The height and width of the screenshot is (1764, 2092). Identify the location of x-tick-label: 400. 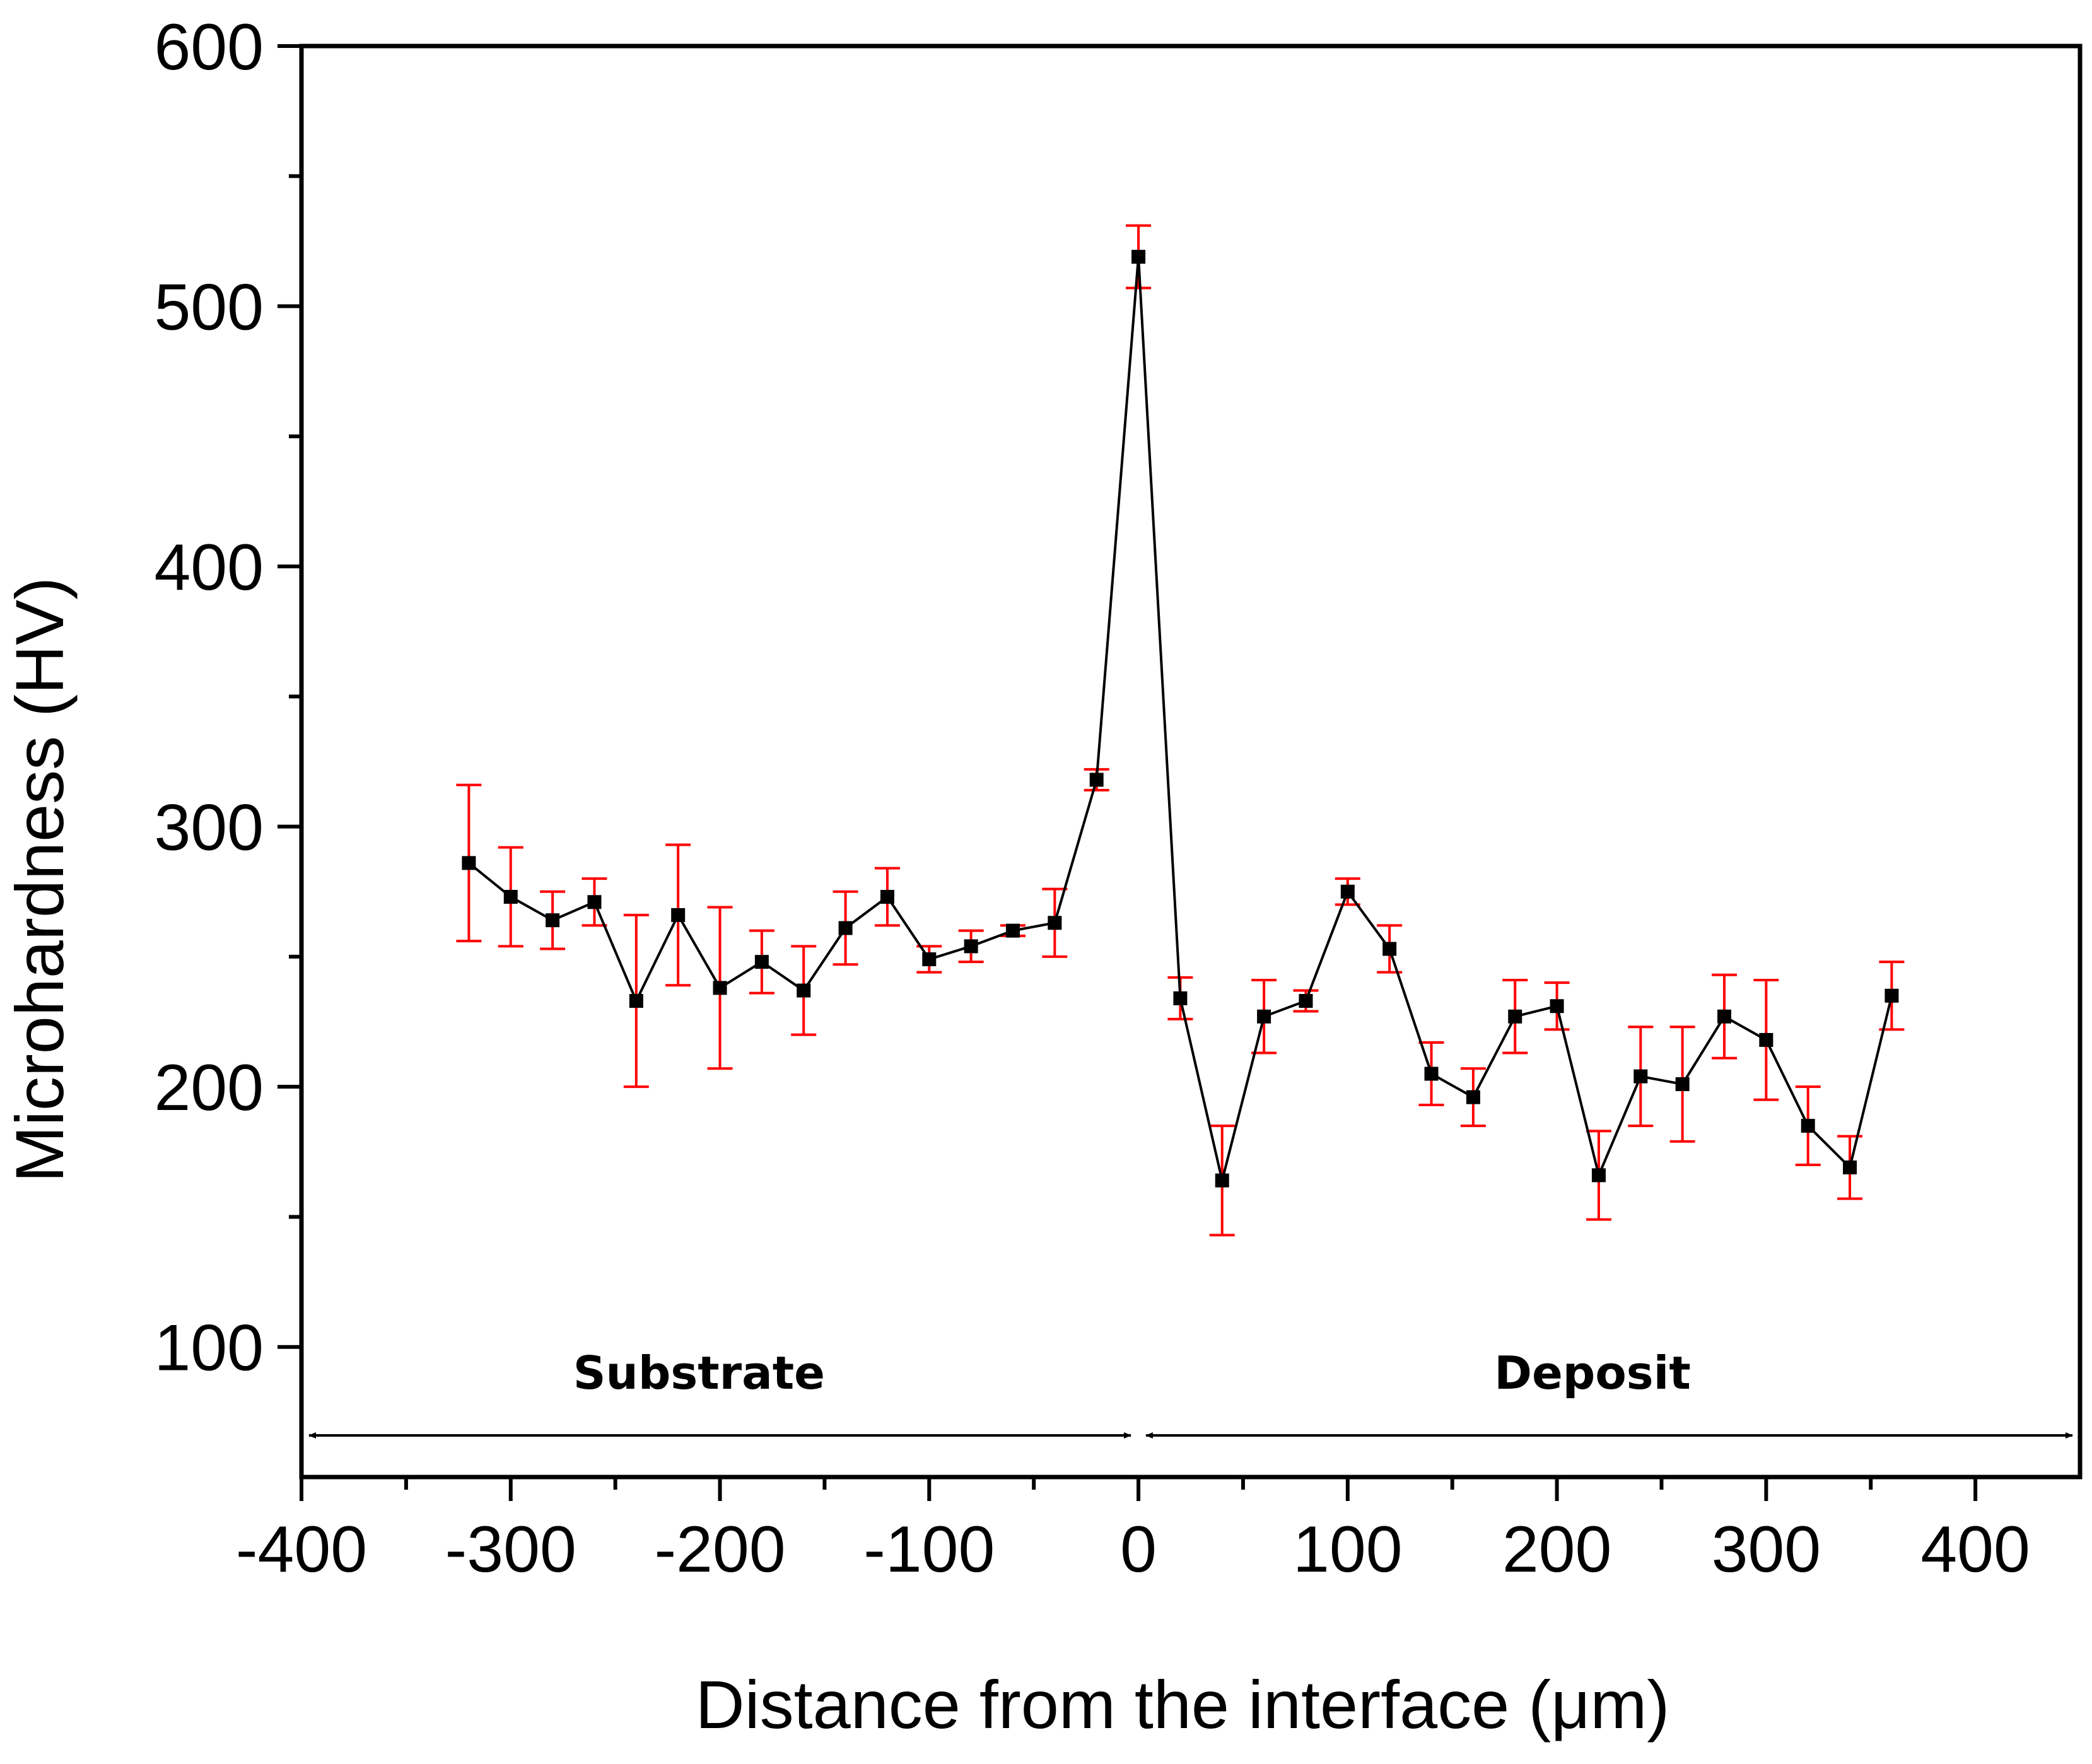
(1975, 1549).